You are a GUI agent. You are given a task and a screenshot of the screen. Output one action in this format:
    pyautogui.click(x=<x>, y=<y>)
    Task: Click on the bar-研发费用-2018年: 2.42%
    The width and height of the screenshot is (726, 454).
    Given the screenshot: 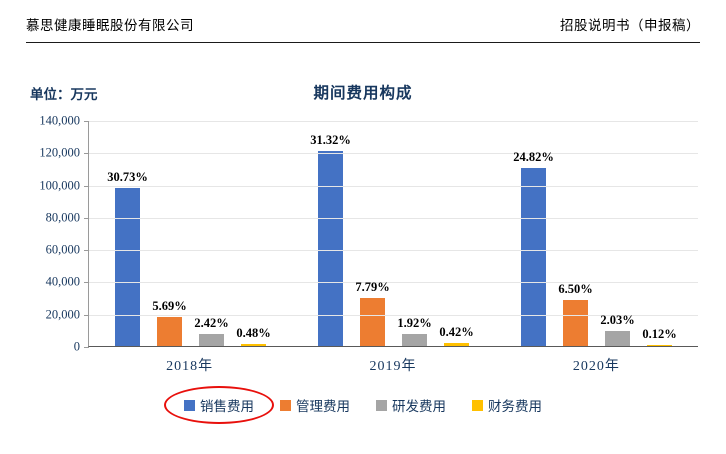 What is the action you would take?
    pyautogui.click(x=211, y=331)
    